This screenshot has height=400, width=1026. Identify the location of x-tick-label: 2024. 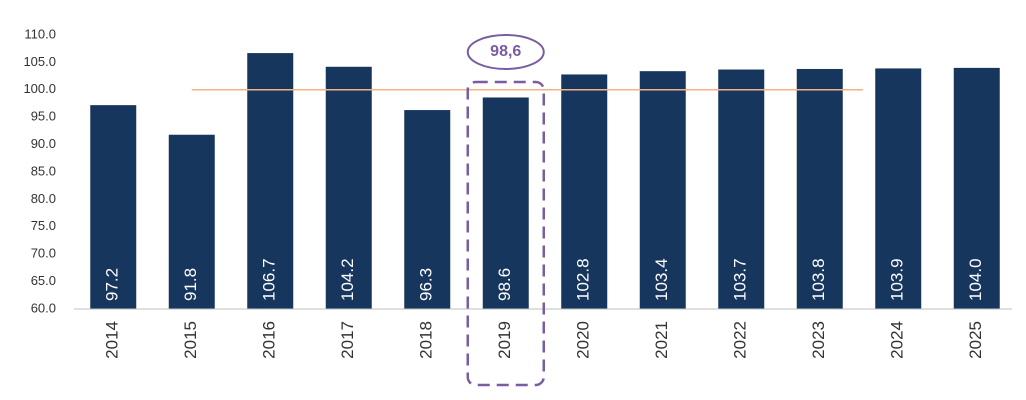
(897, 340).